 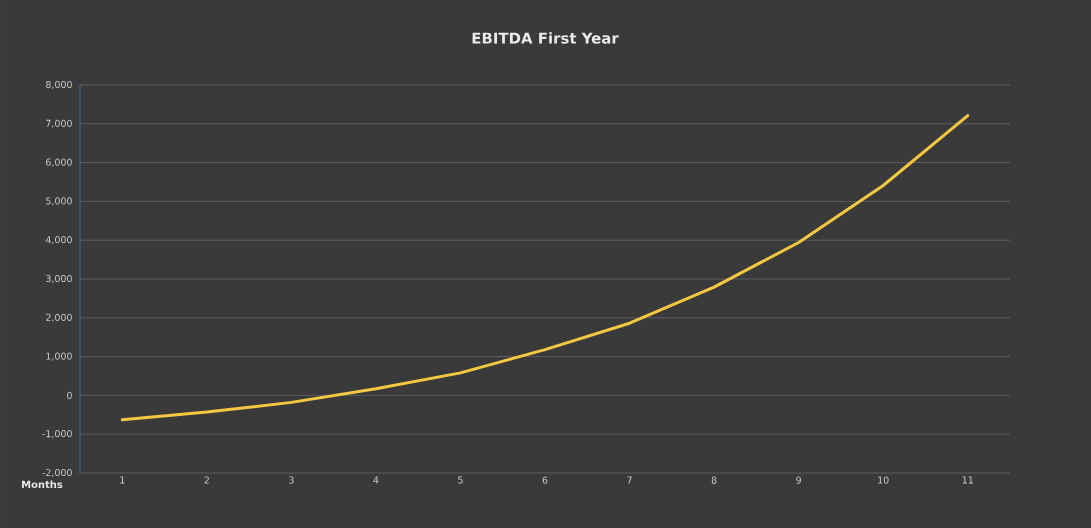 I want to click on x-tick-label: 5, so click(x=460, y=480).